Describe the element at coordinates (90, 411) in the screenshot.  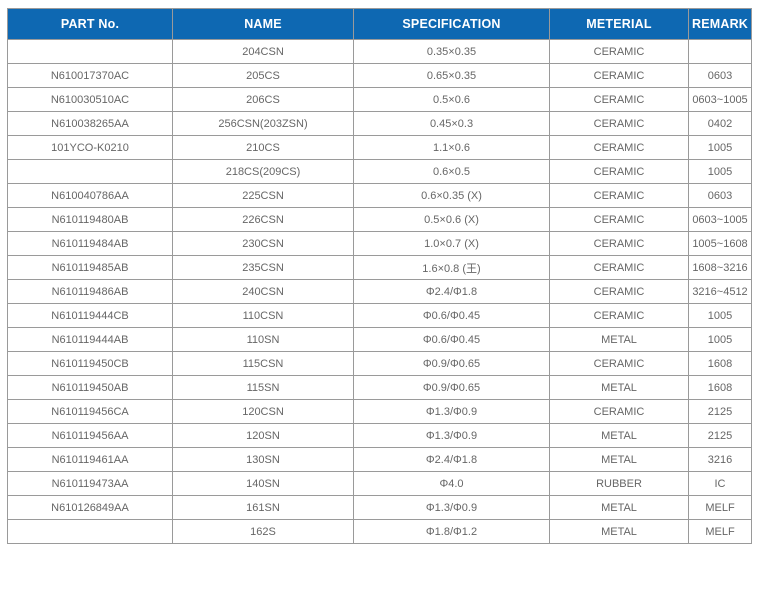
I see `cell-part_no: N610119456CA` at that location.